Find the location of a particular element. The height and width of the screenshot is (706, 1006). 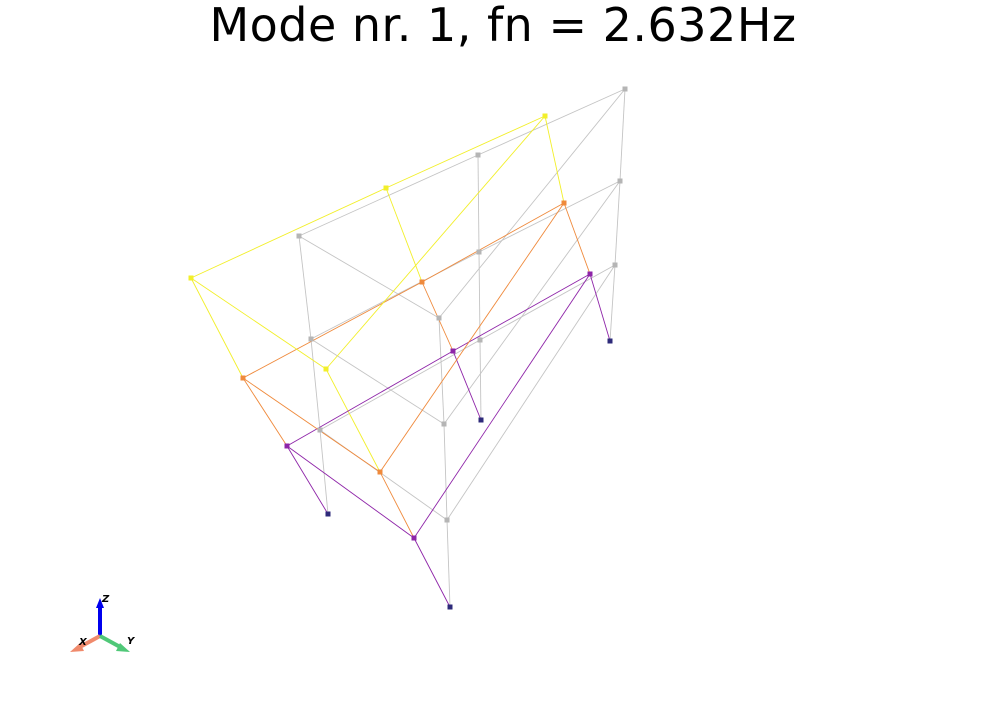

x-axis-label: X is located at coordinates (83, 642).